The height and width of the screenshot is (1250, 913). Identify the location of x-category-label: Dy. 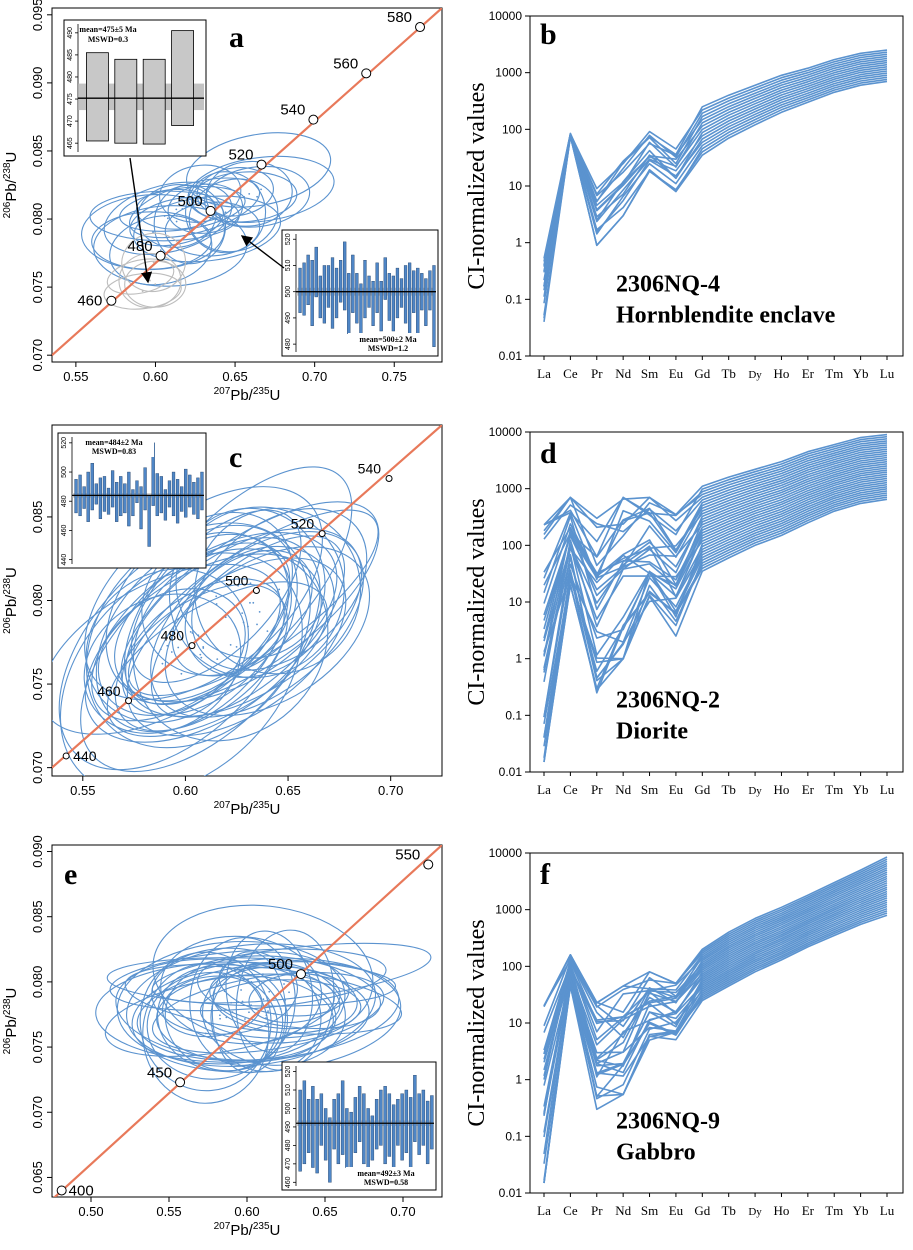
(755, 1212).